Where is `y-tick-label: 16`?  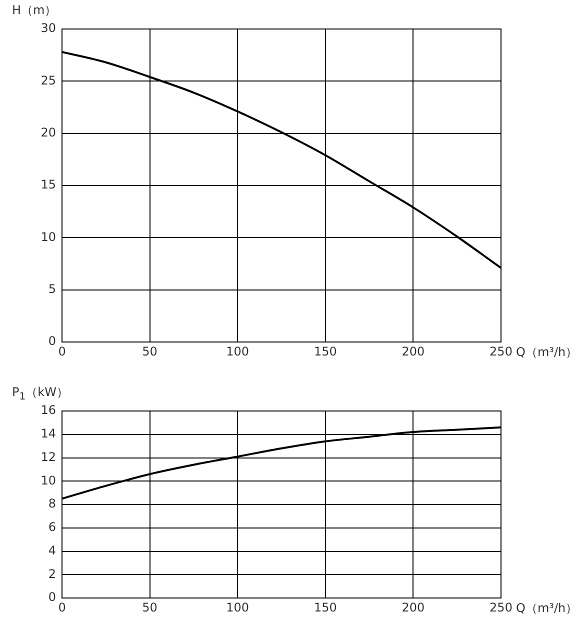
y-tick-label: 16 is located at coordinates (48, 410).